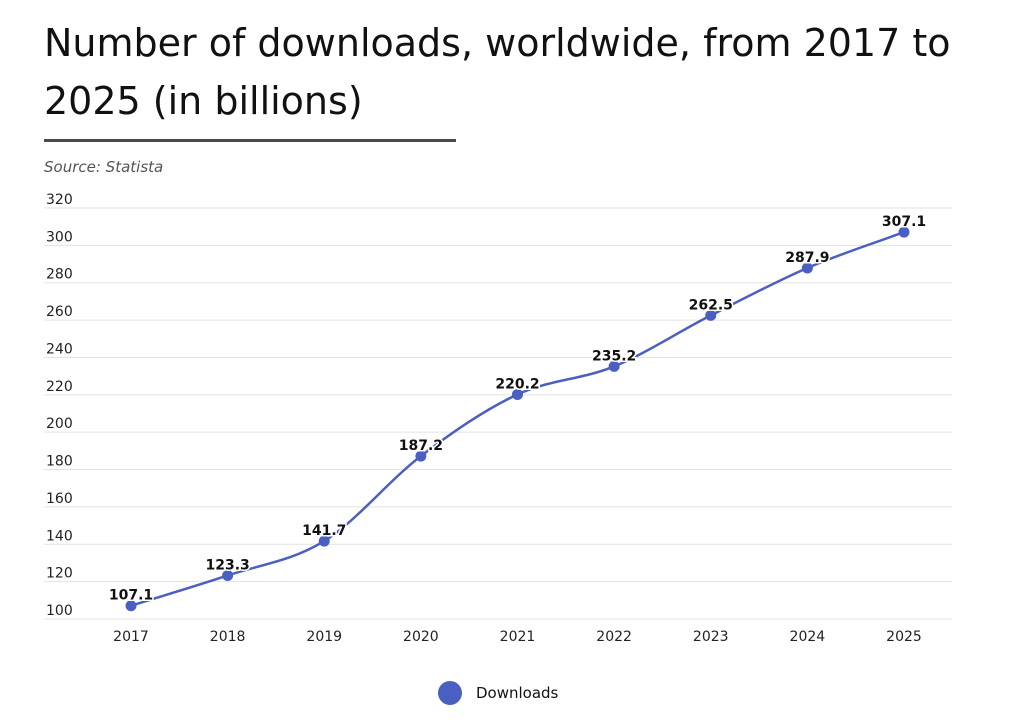 Image resolution: width=1024 pixels, height=728 pixels. What do you see at coordinates (421, 637) in the screenshot?
I see `x-tick-label-2020: 2020` at bounding box center [421, 637].